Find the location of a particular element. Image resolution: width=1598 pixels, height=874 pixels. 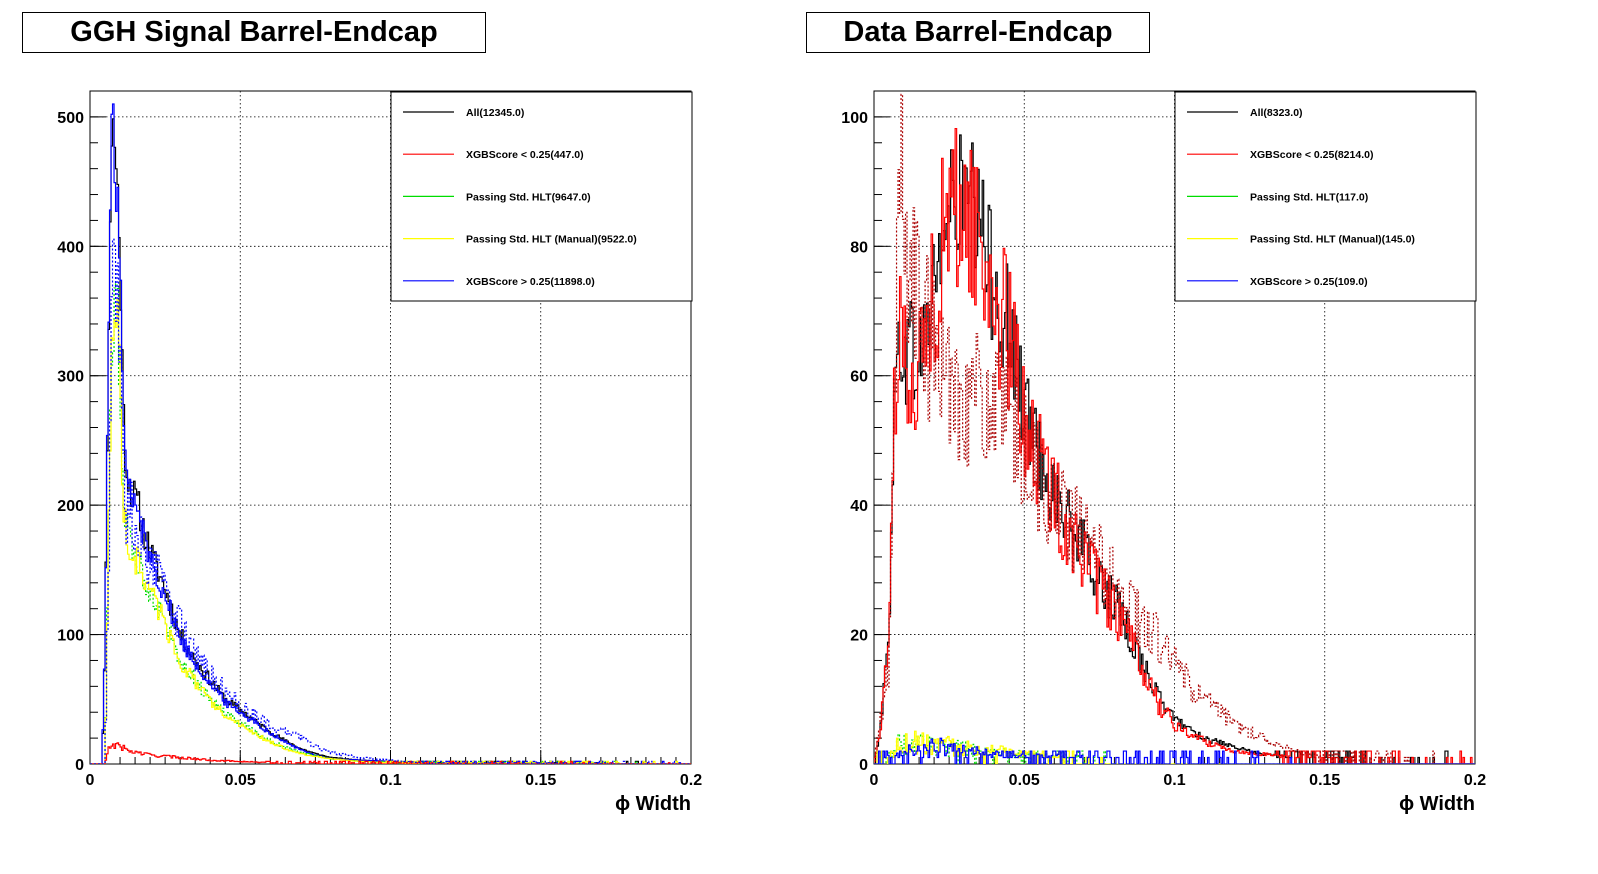

y-tick-label: 500 is located at coordinates (70, 118).